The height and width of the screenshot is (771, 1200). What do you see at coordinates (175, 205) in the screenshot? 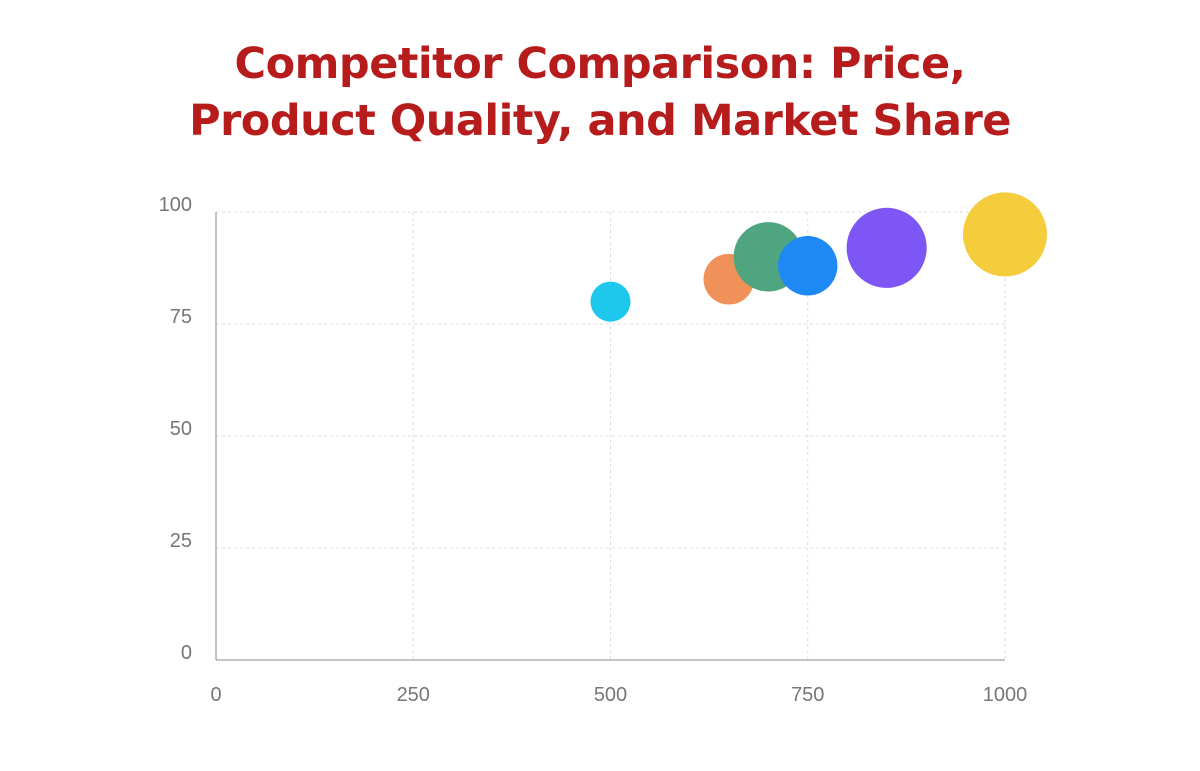
I see `y-tick-label-100: 100` at bounding box center [175, 205].